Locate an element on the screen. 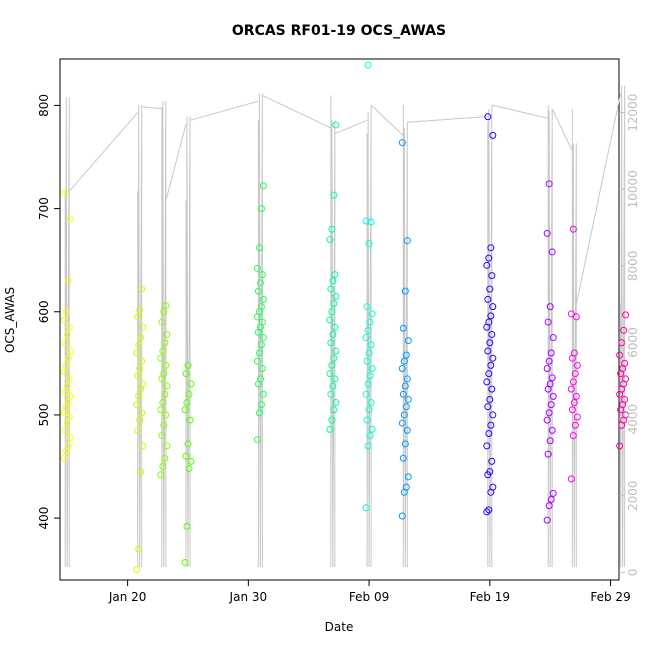  y-tick-label: 600 is located at coordinates (44, 311).